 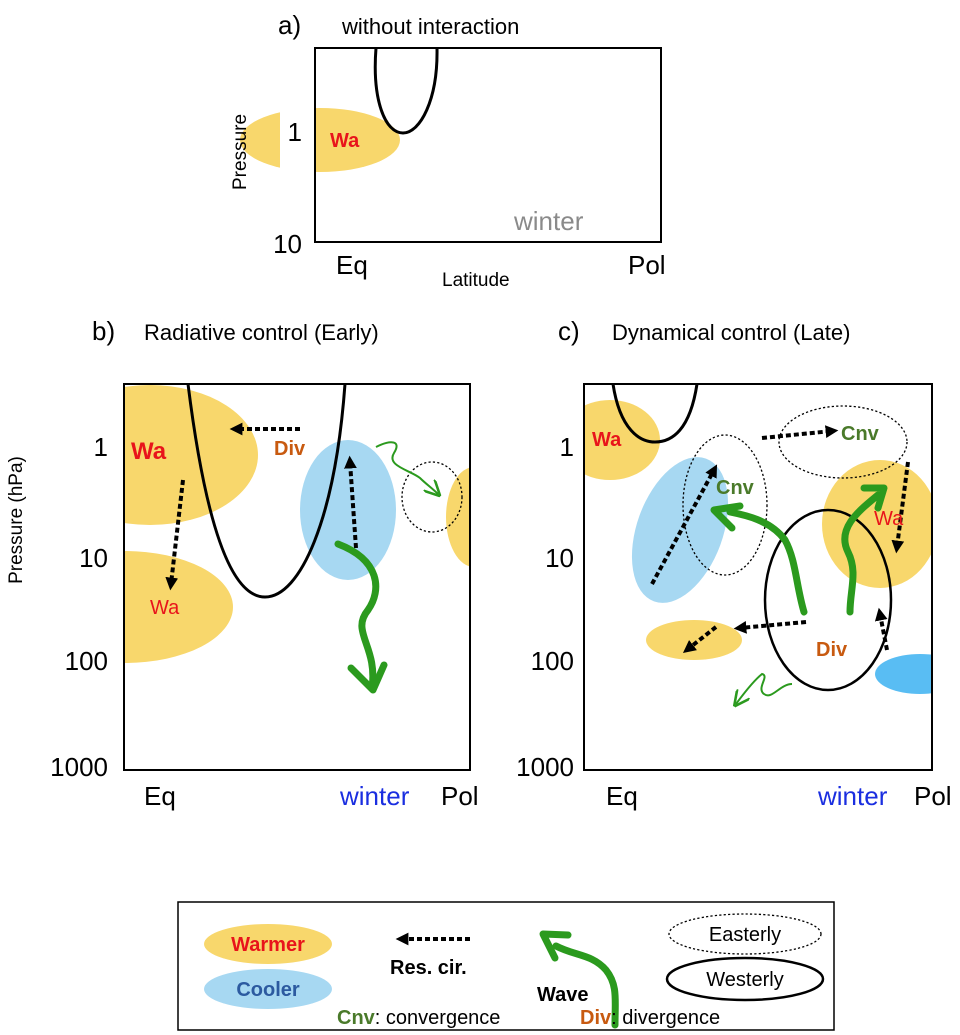 What do you see at coordinates (289, 25) in the screenshot?
I see `panel-a-letter: a)` at bounding box center [289, 25].